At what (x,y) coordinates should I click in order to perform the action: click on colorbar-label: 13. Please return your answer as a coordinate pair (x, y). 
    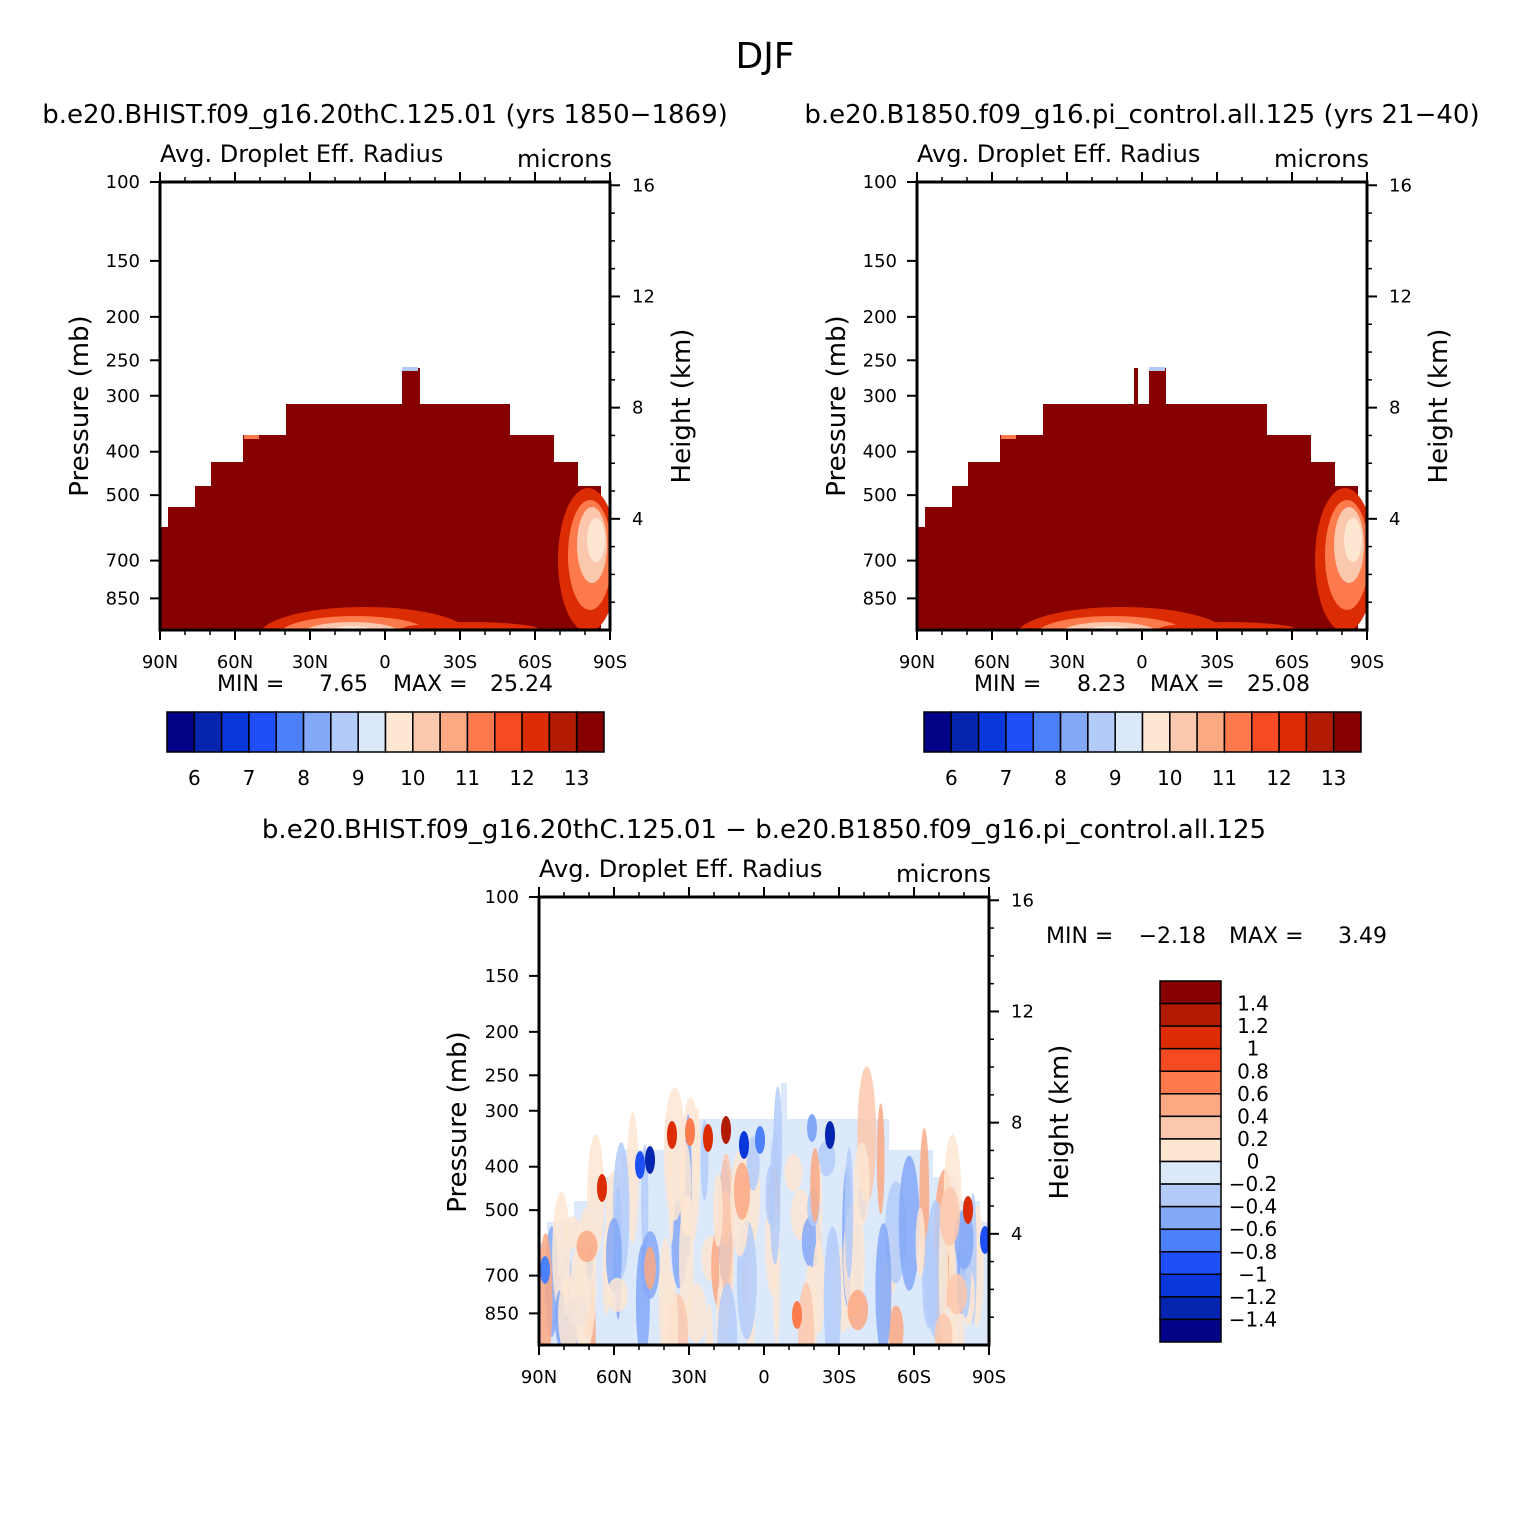
    Looking at the image, I should click on (1333, 778).